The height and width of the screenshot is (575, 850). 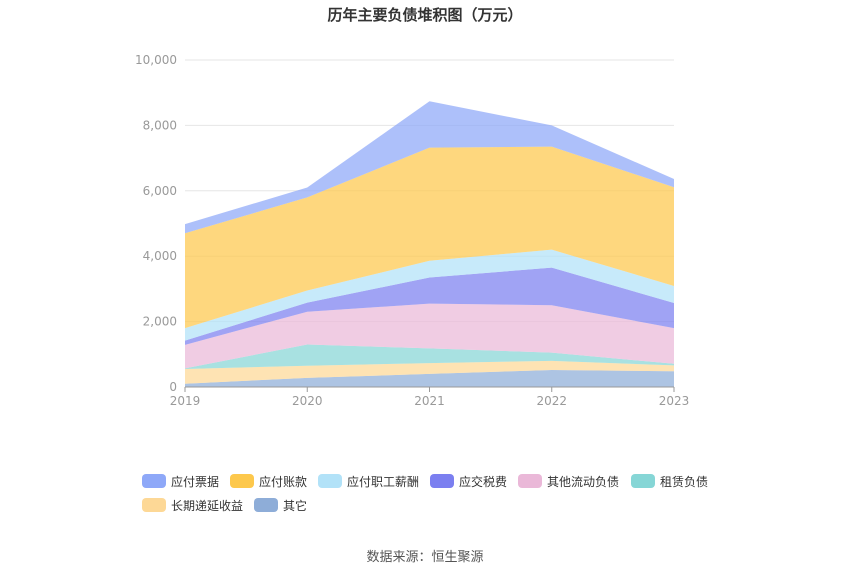 What do you see at coordinates (483, 481) in the screenshot?
I see `legend-label: 应交税费` at bounding box center [483, 481].